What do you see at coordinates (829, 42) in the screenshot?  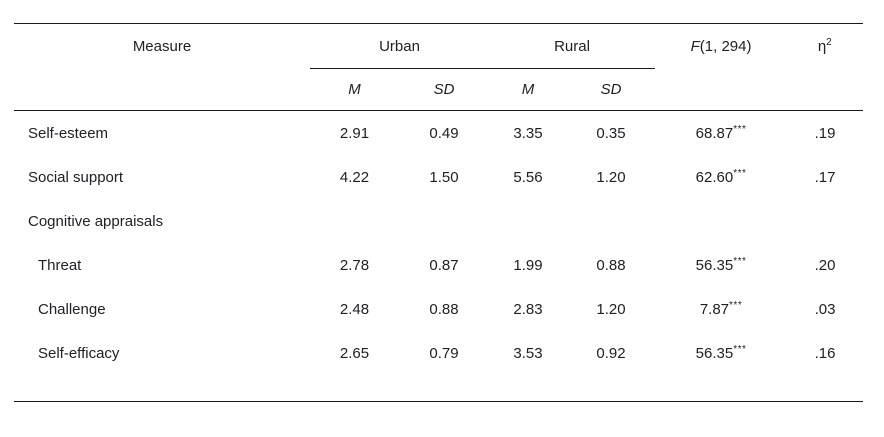 I see `eta-exponent: 2` at bounding box center [829, 42].